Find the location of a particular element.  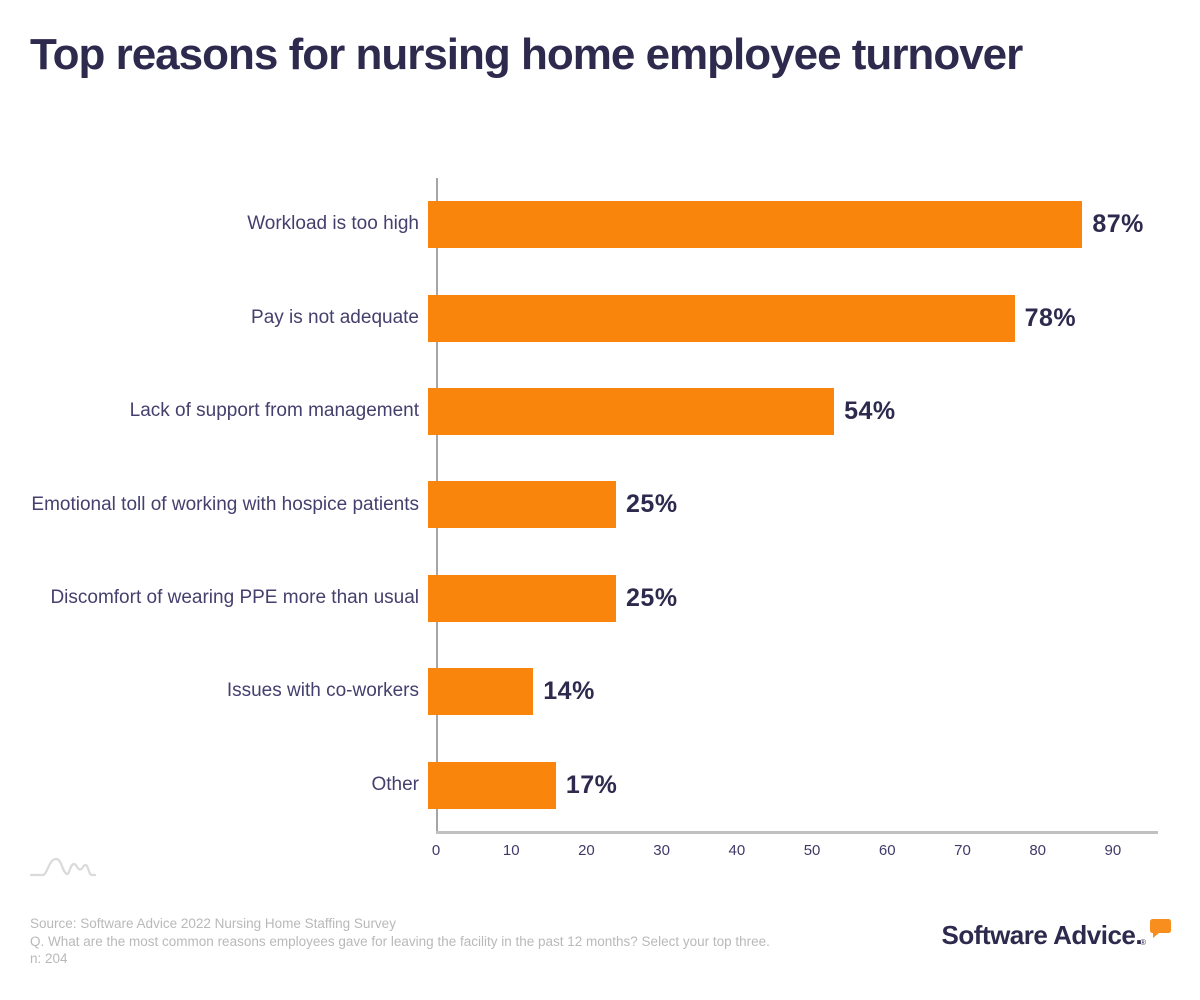

bar-row: Issues with co-workers 14% is located at coordinates (594, 691).